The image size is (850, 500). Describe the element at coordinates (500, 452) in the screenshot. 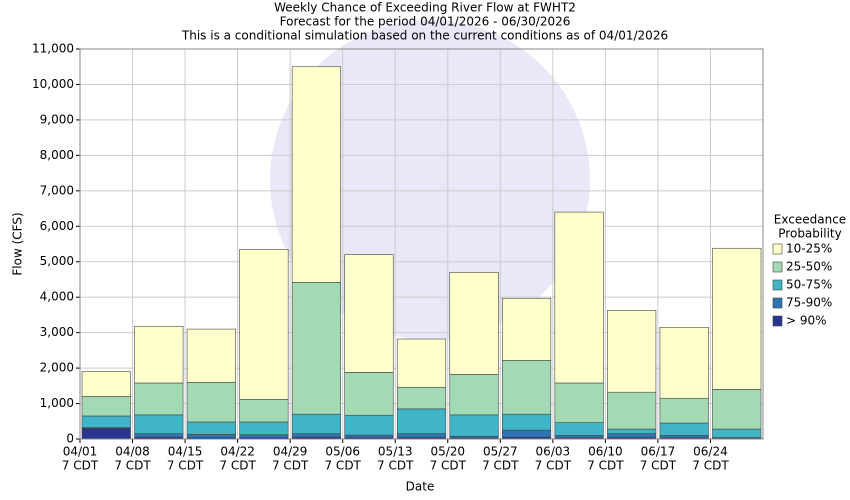

I see `x-tick-label: 05/27` at that location.